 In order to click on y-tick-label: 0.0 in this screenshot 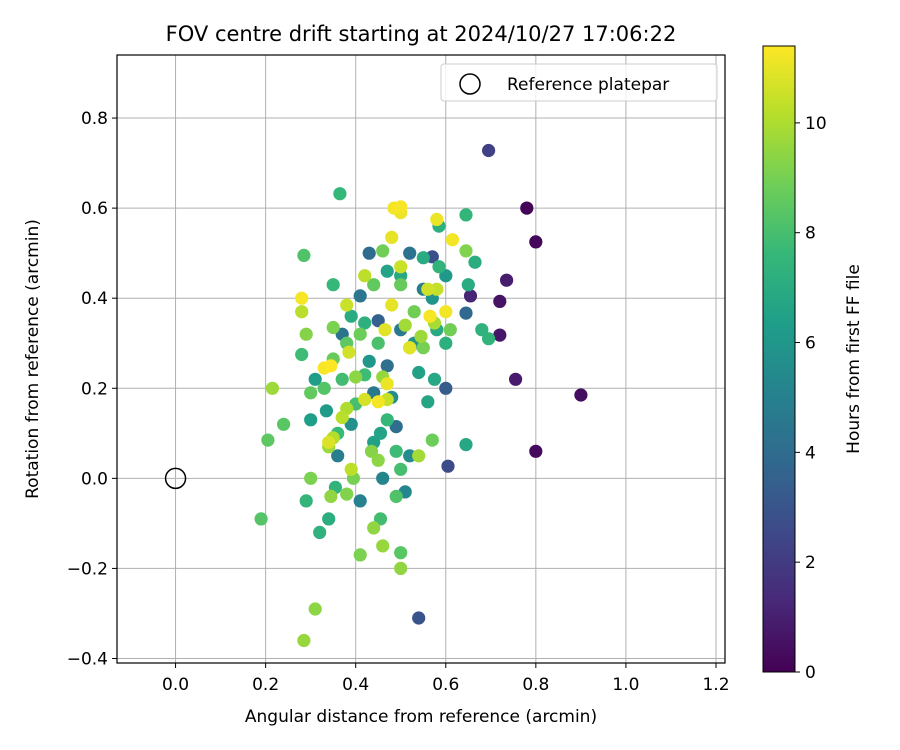, I will do `click(94, 479)`.